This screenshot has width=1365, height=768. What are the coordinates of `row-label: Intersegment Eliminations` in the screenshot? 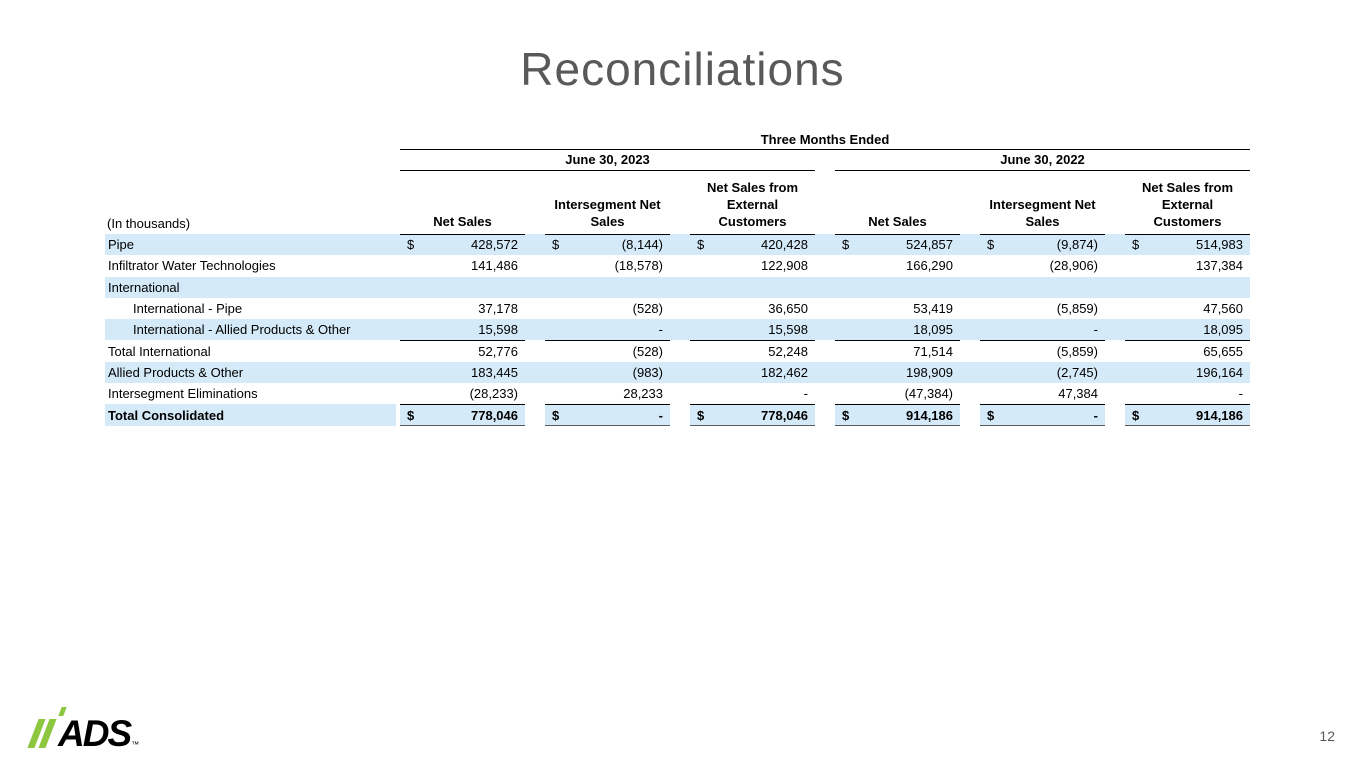 It's located at (183, 394).